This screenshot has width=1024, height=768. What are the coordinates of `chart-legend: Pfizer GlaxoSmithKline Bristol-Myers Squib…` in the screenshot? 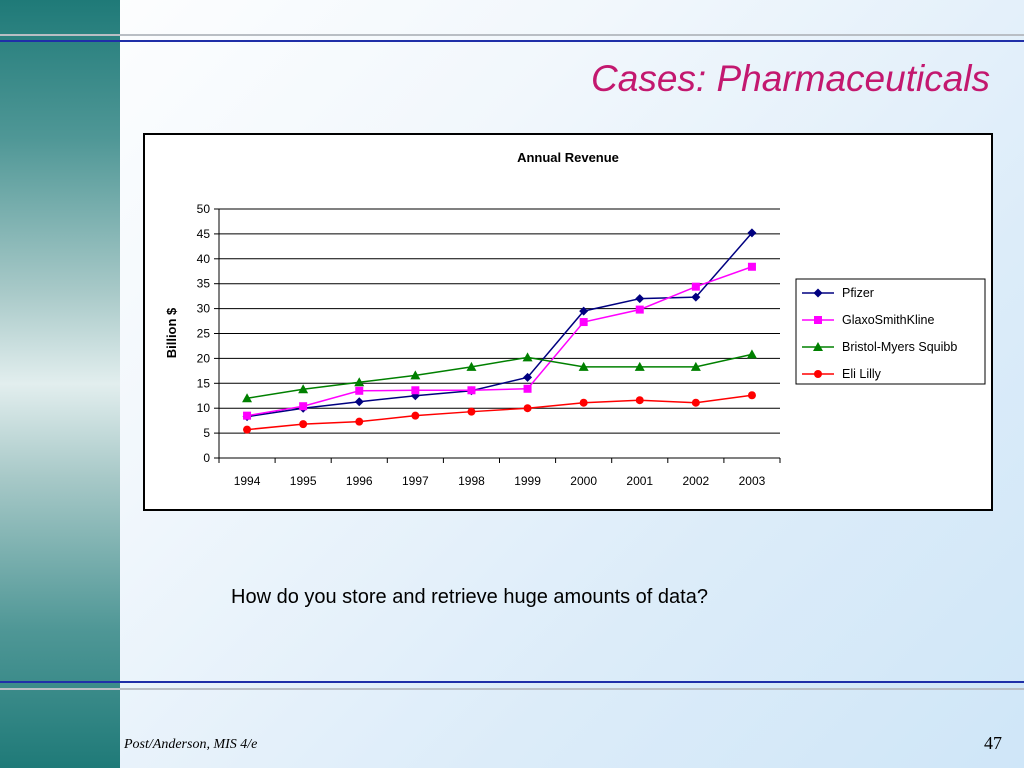 It's located at (890, 331).